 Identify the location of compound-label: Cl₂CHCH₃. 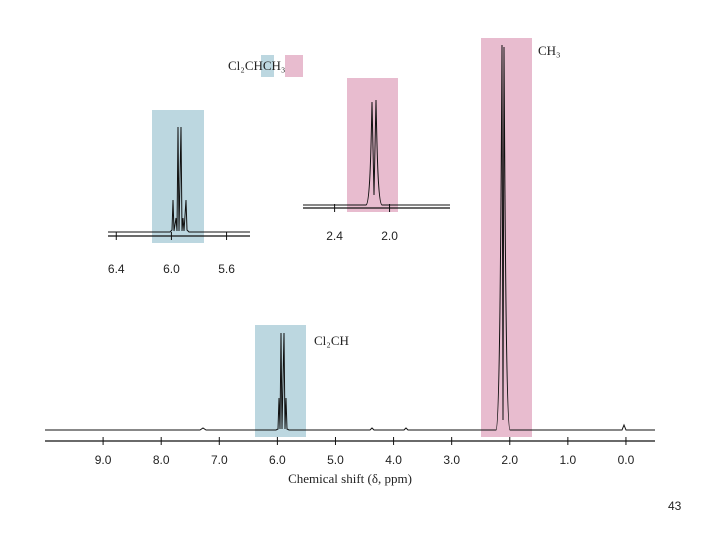
(256, 65).